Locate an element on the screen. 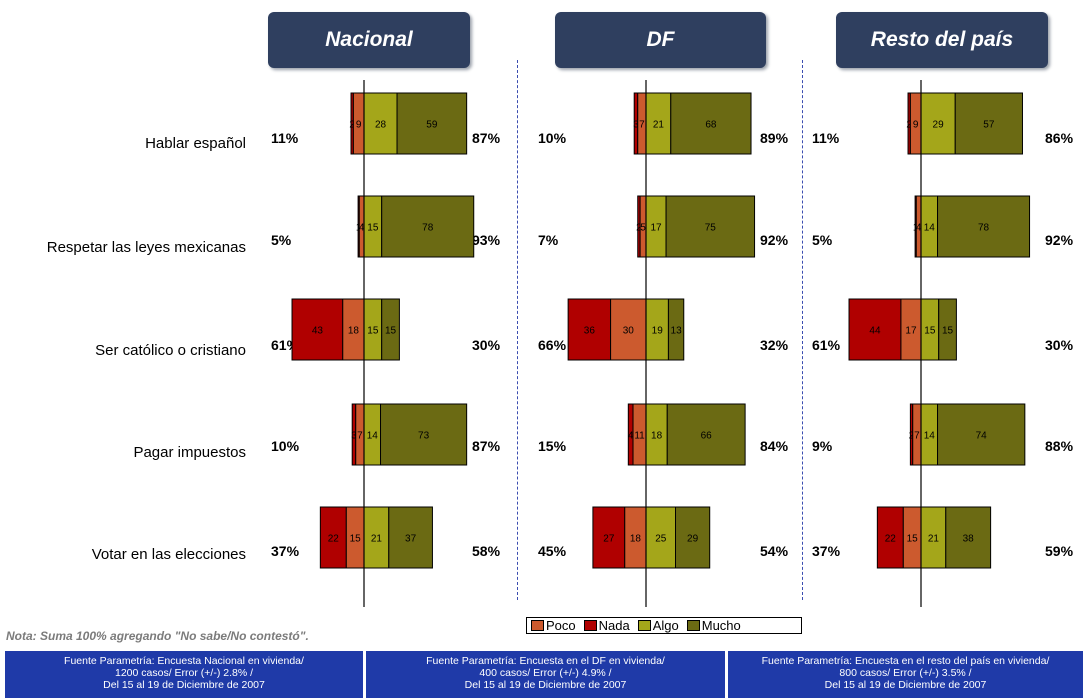 The height and width of the screenshot is (698, 1083). row-label-hablar: Hablar español is located at coordinates (195, 143).